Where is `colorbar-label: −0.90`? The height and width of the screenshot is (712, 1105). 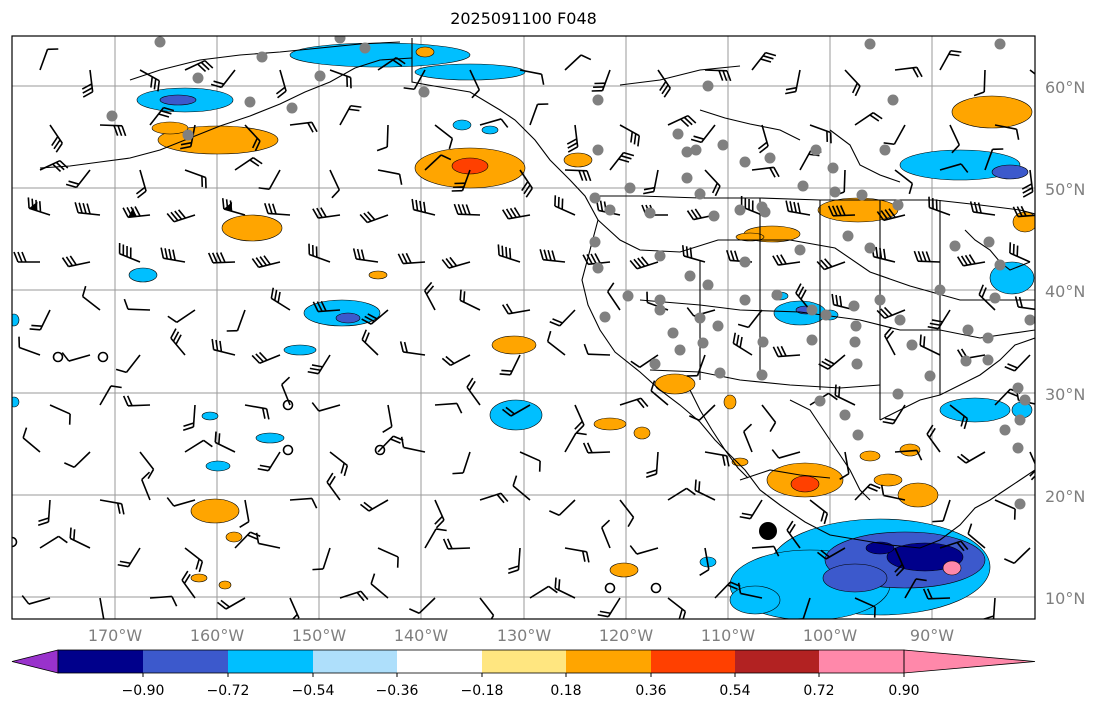
colorbar-label: −0.90 is located at coordinates (143, 691).